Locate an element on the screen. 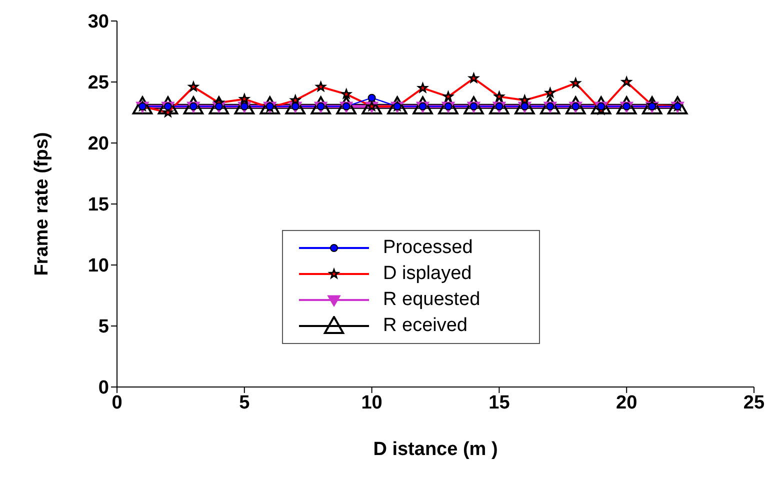 This screenshot has width=768, height=487. legend-label: Processed is located at coordinates (428, 248).